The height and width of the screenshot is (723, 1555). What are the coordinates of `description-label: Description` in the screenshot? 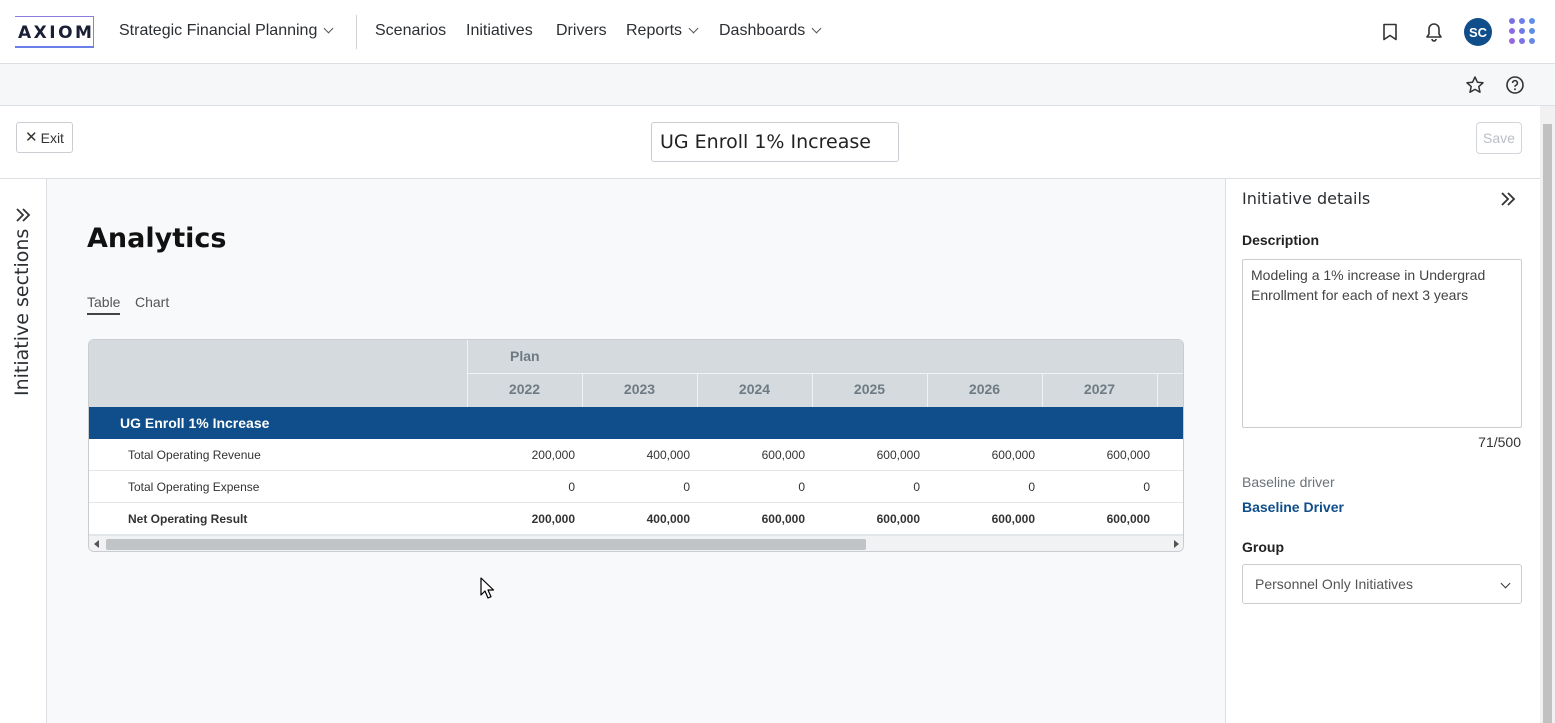 It's located at (1281, 240).